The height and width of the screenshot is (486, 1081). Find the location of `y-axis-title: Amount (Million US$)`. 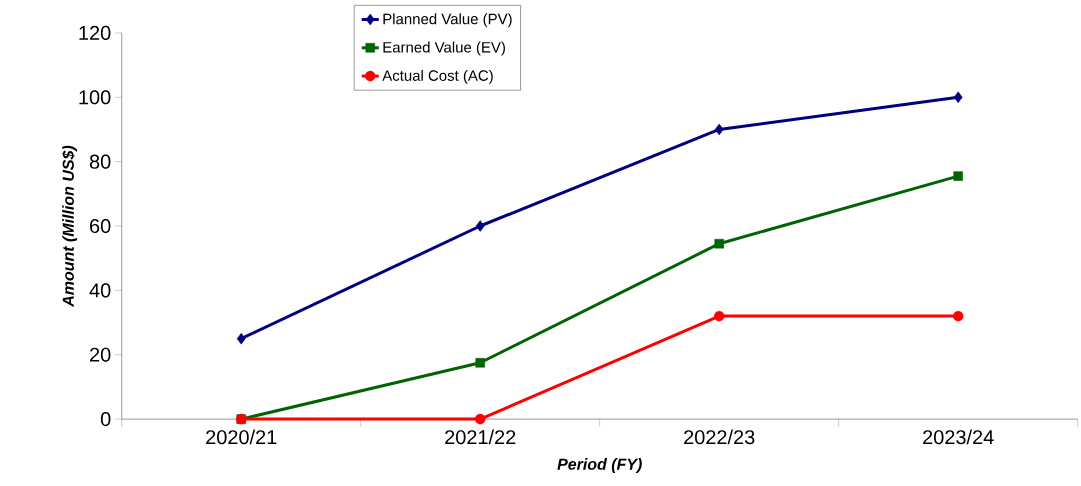

y-axis-title: Amount (Million US$) is located at coordinates (69, 226).